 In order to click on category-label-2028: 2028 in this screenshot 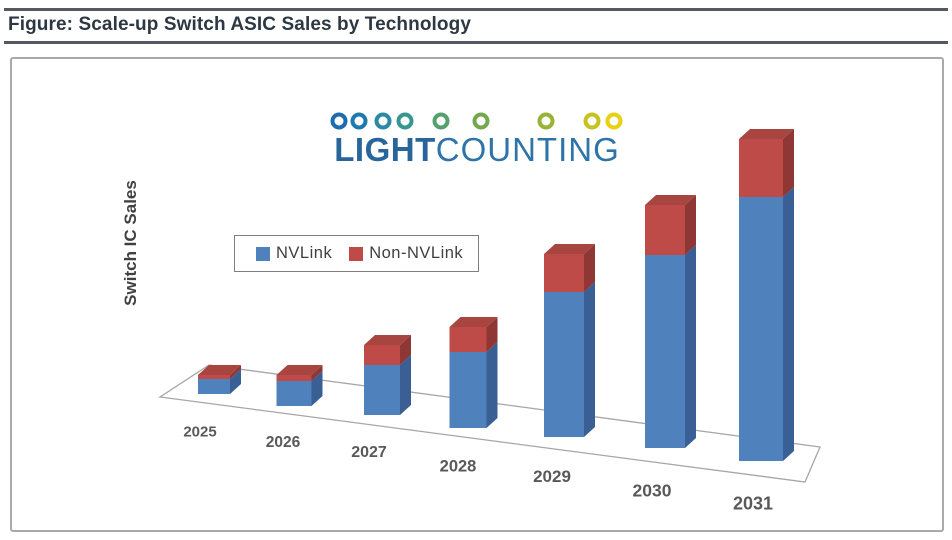, I will do `click(458, 466)`.